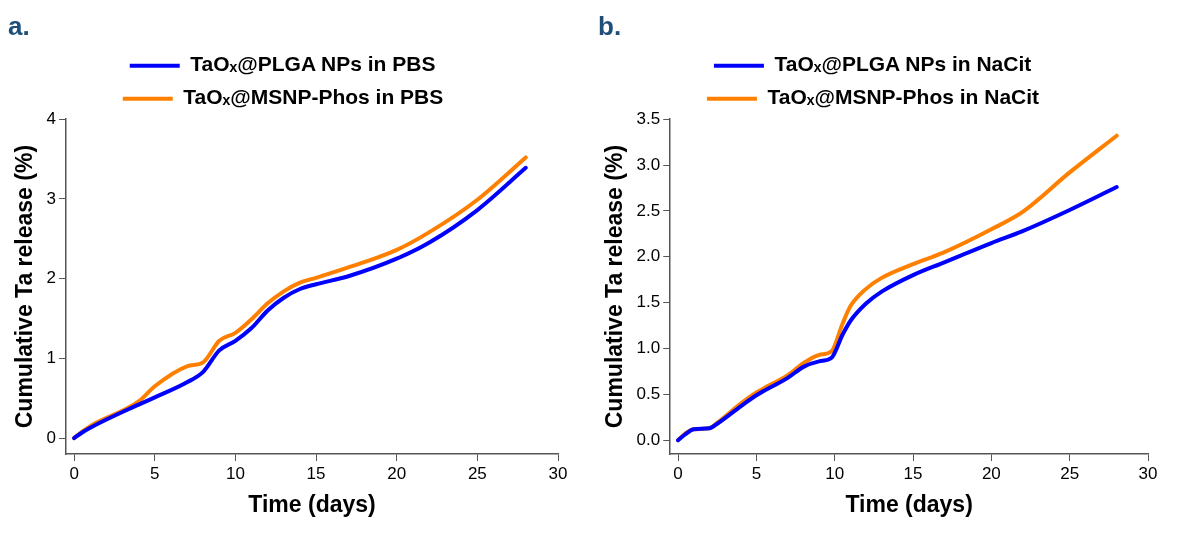 This screenshot has width=1186, height=533. Describe the element at coordinates (648, 118) in the screenshot. I see `y-tick-label: 3.5` at that location.